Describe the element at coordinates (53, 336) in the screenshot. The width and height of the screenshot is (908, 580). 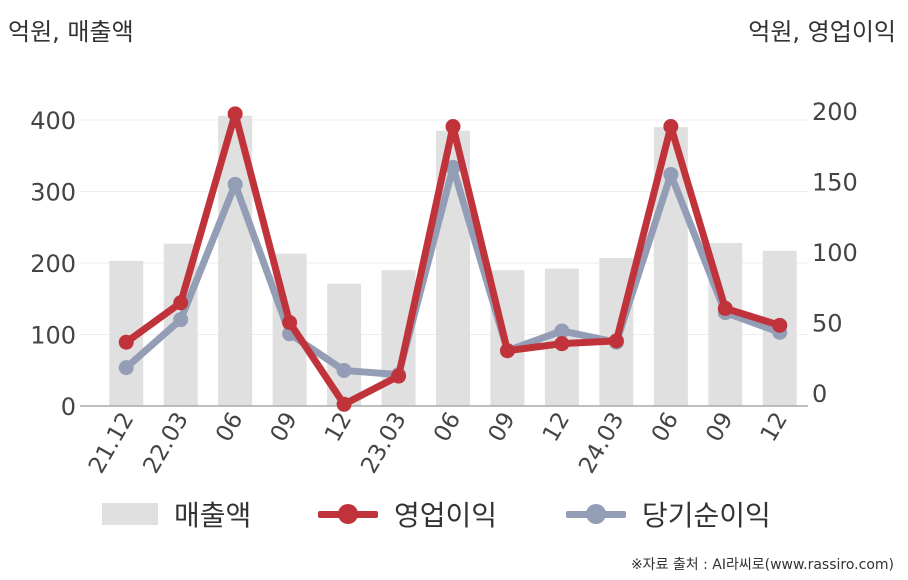
I see `left-axis-tick-label: 100` at that location.